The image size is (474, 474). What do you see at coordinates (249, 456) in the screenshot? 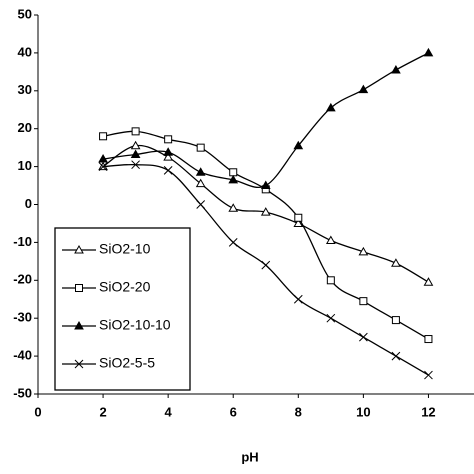
I see `x-axis-label: pH` at bounding box center [249, 456].